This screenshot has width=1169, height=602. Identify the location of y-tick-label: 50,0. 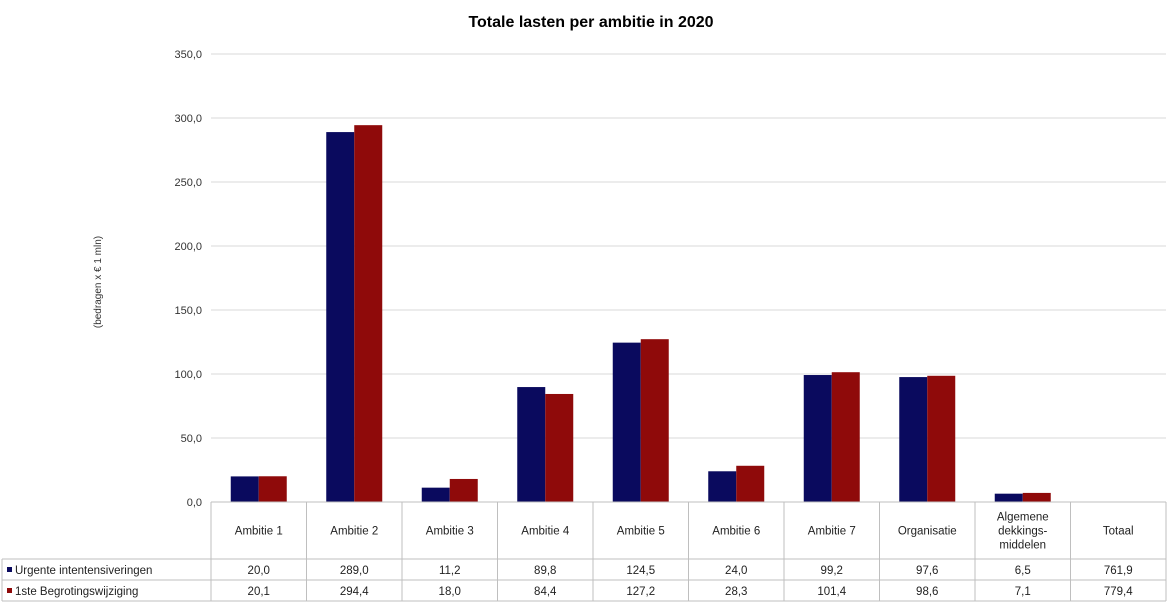
(191, 439).